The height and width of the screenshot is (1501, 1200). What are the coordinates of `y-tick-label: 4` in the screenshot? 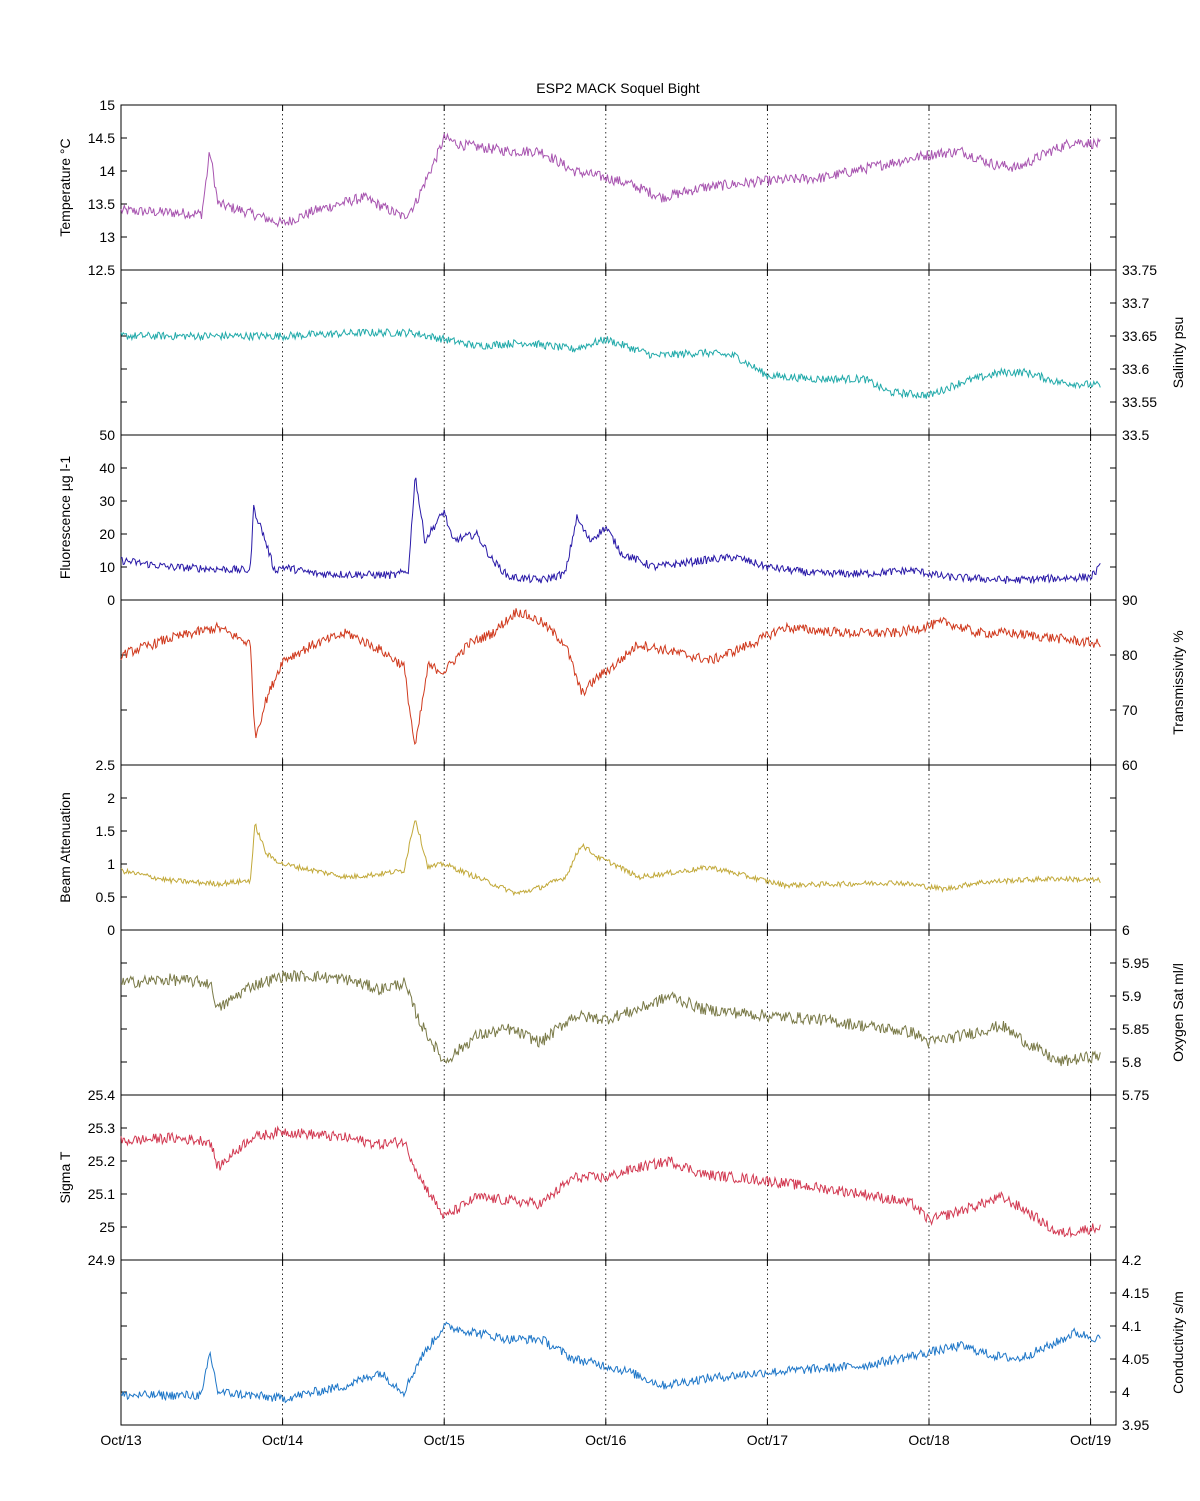 It's located at (1126, 1392).